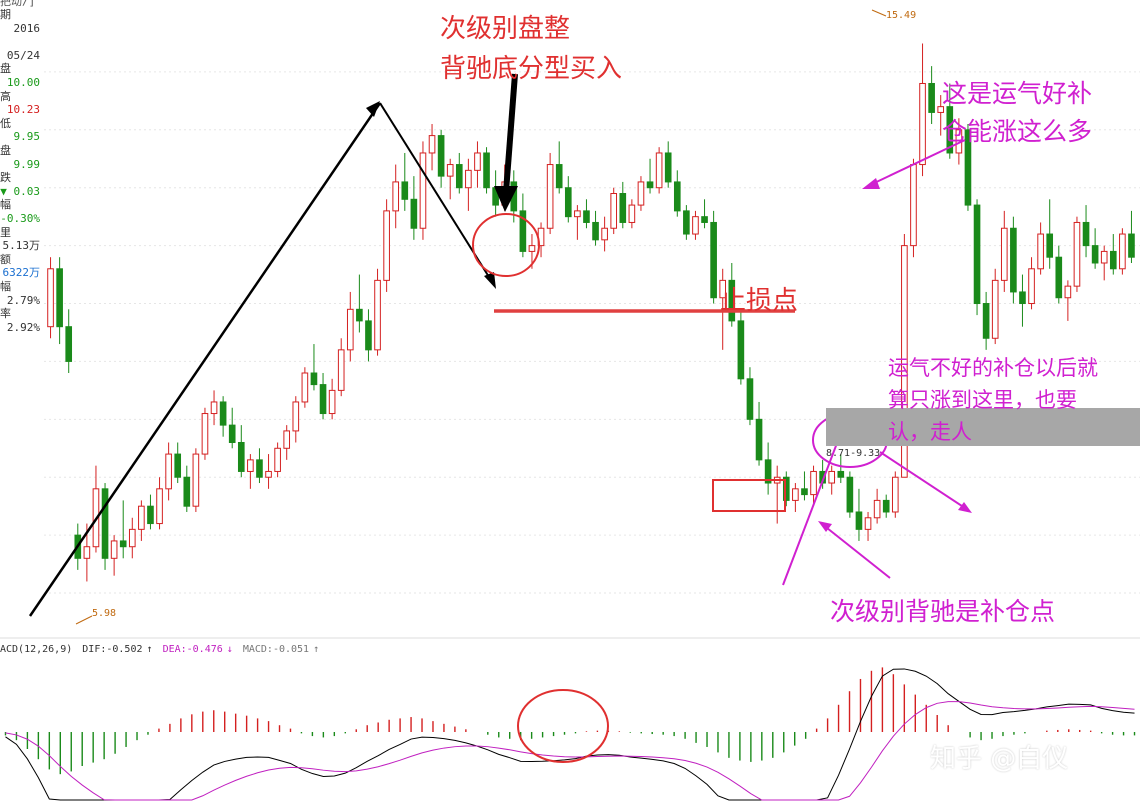 The width and height of the screenshot is (1140, 806). Describe the element at coordinates (1017, 131) in the screenshot. I see `annotation-lucky-2: 仓能涨这么多` at that location.